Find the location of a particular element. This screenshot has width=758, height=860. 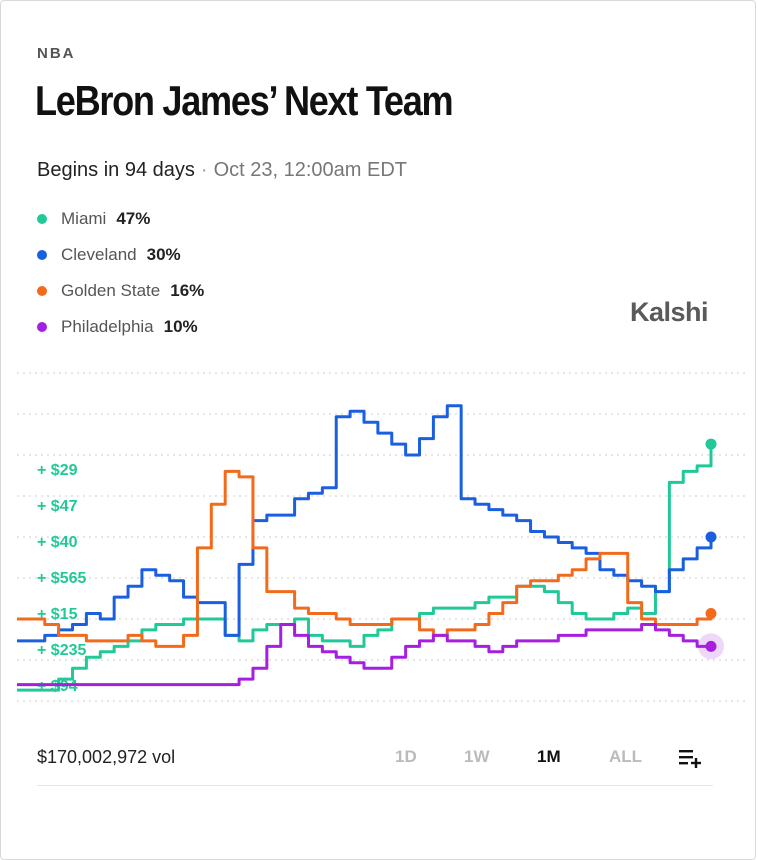

legend-item-miami: Miami 47% is located at coordinates (120, 219).